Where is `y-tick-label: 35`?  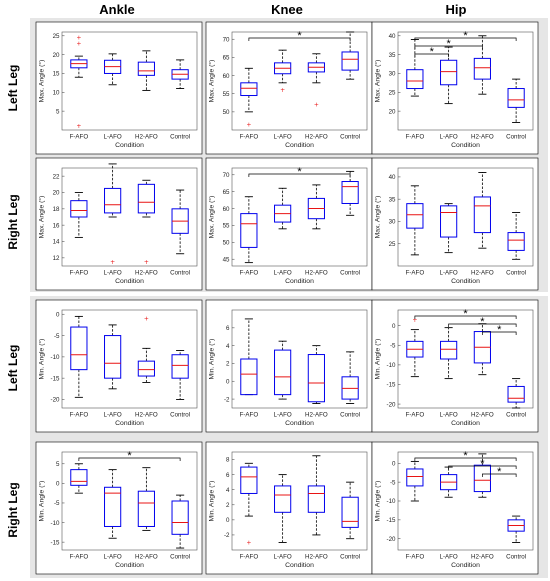
y-tick-label: 35 is located at coordinates (392, 55).